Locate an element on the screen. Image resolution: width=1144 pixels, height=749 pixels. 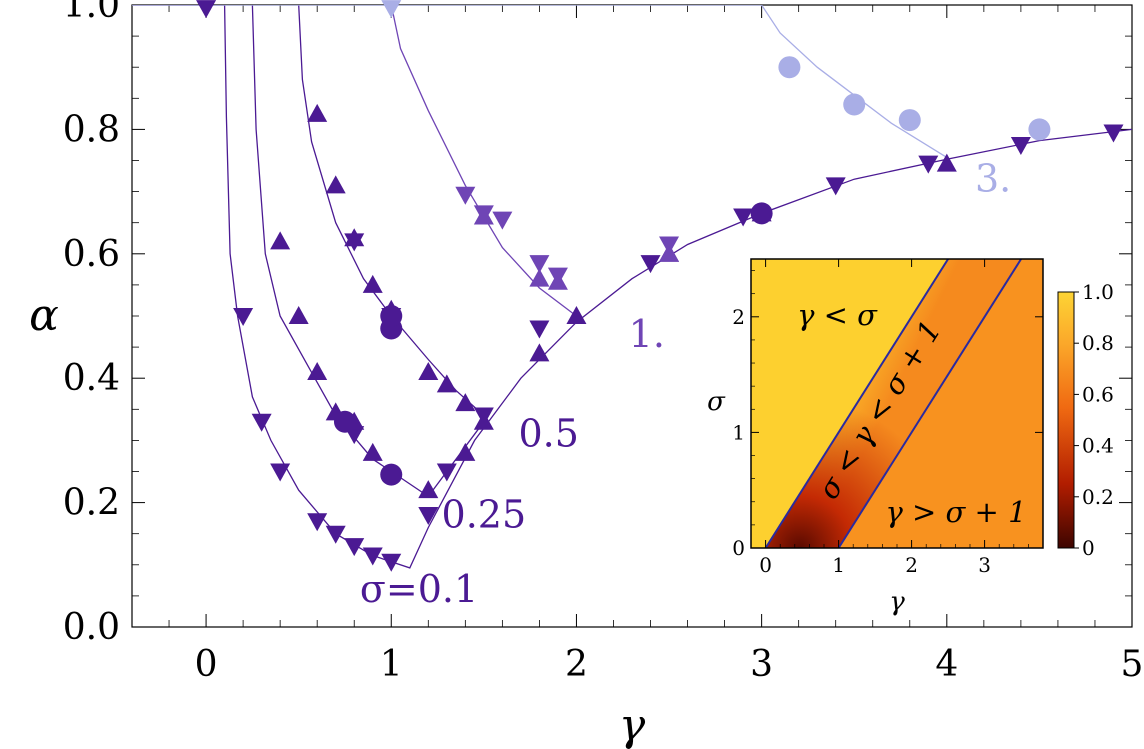
curve-label: σ=0.1 is located at coordinates (419, 589).